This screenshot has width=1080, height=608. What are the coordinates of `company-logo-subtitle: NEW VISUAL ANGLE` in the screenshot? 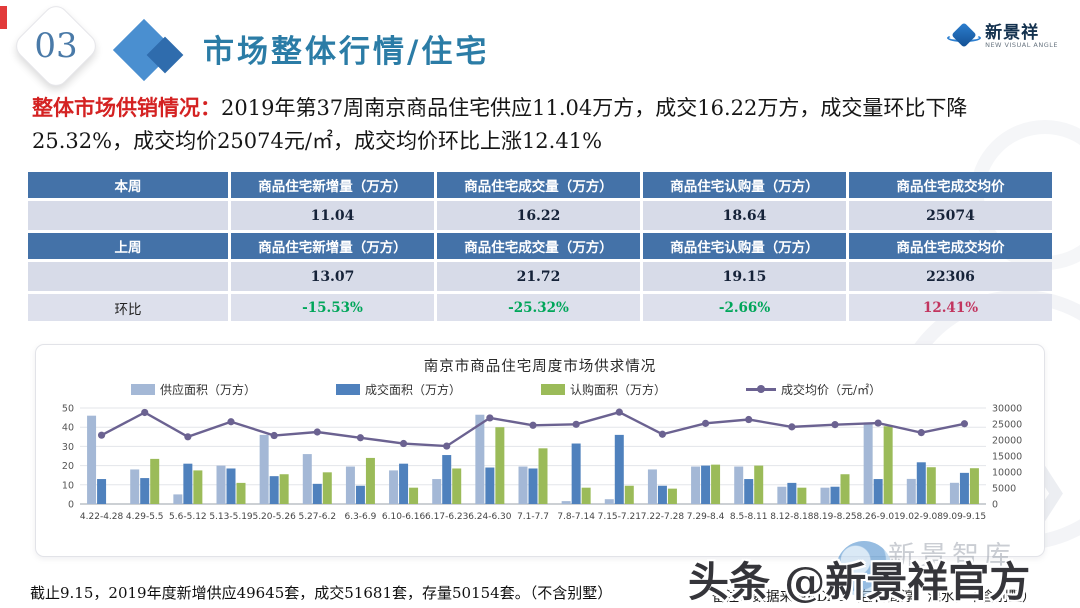 It's located at (1021, 45).